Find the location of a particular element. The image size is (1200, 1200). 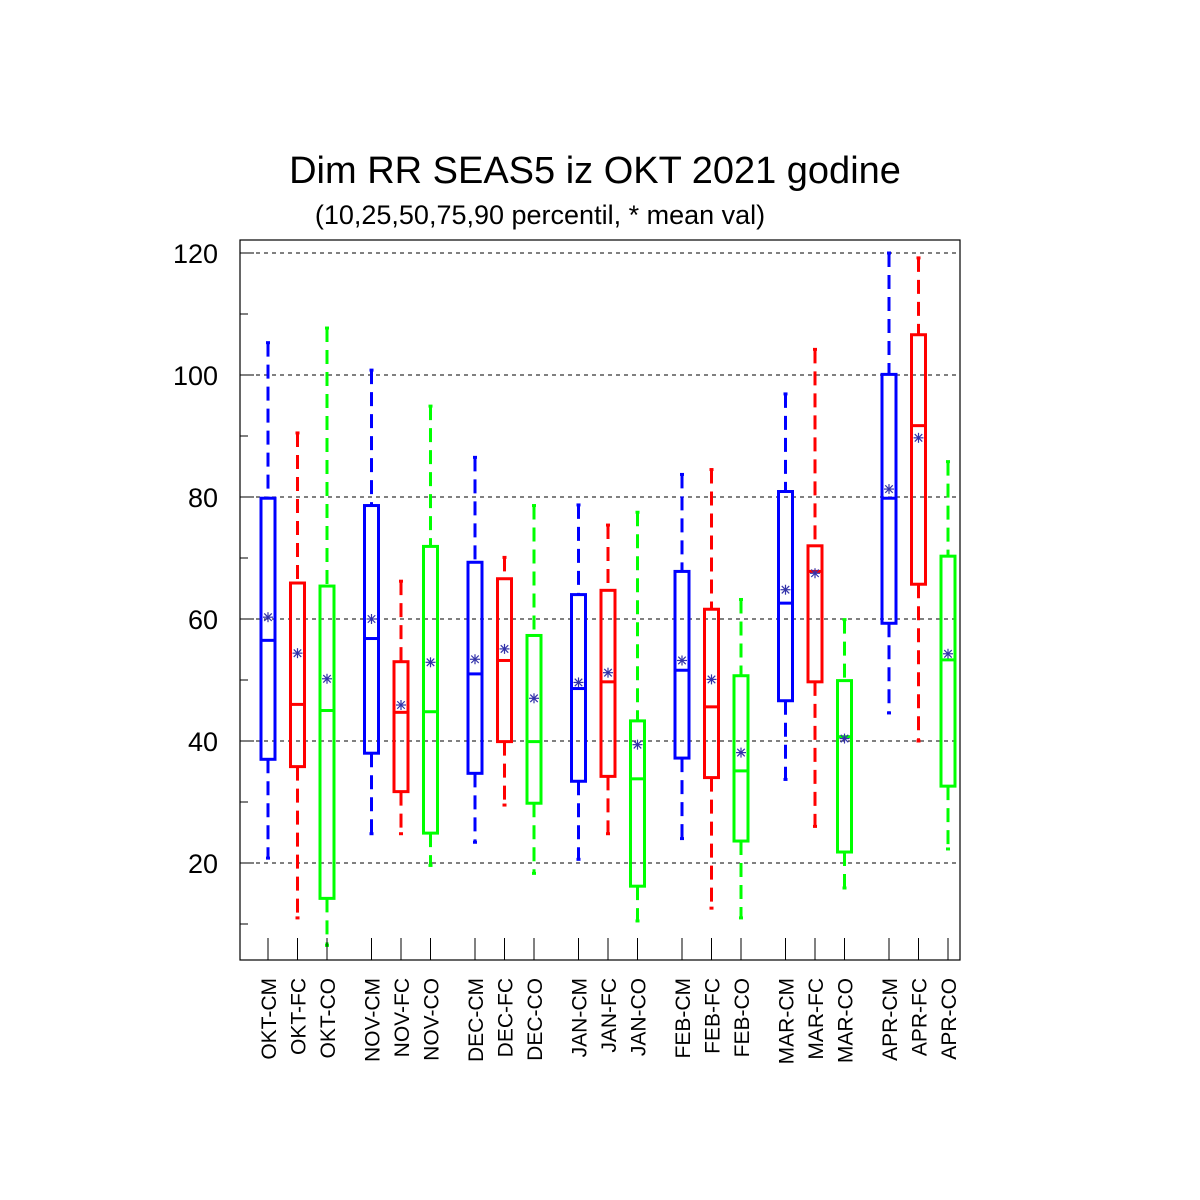

box-okt-fc is located at coordinates (297, 675).